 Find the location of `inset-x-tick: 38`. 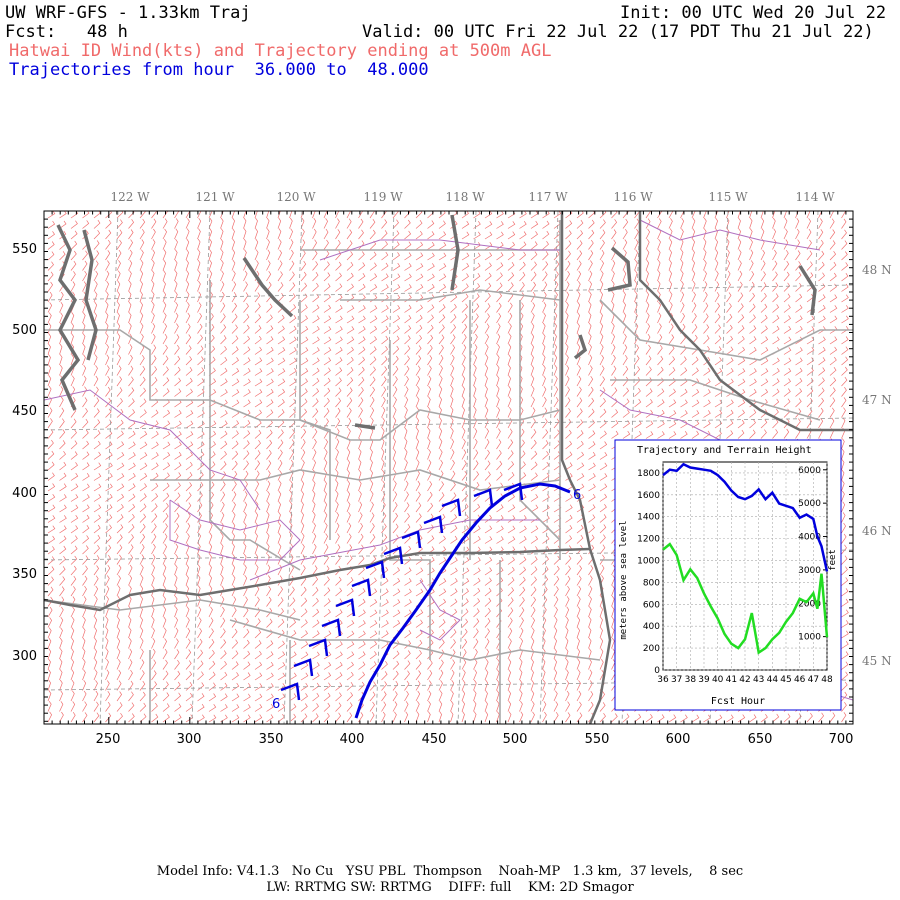

inset-x-tick: 38 is located at coordinates (691, 680).